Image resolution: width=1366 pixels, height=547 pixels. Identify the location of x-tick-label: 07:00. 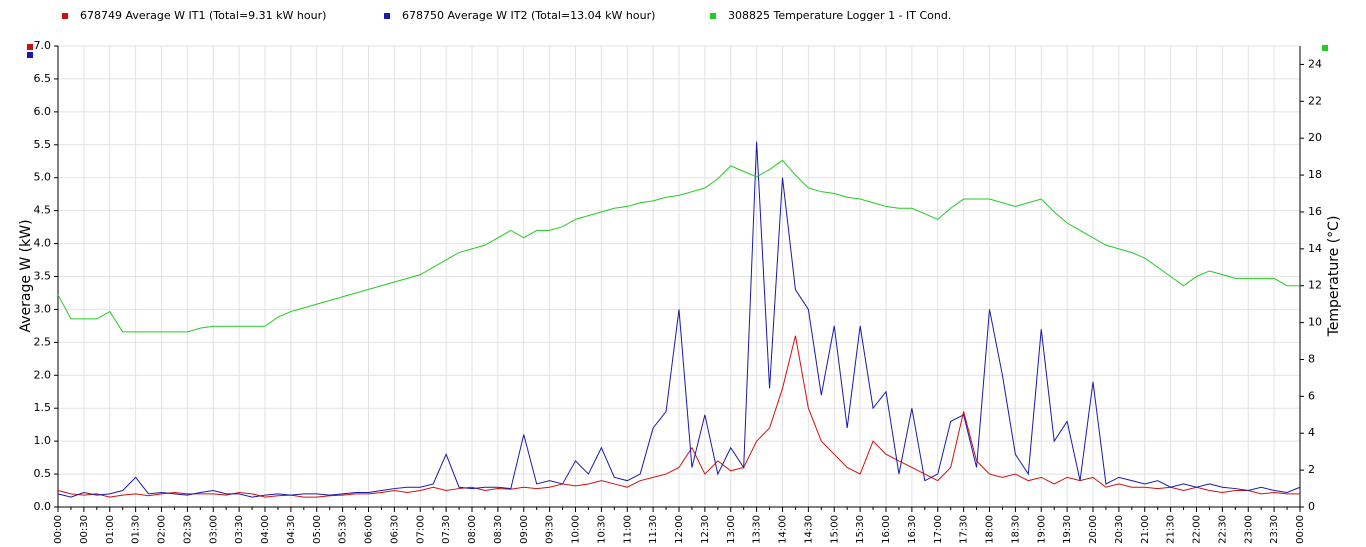
(420, 529).